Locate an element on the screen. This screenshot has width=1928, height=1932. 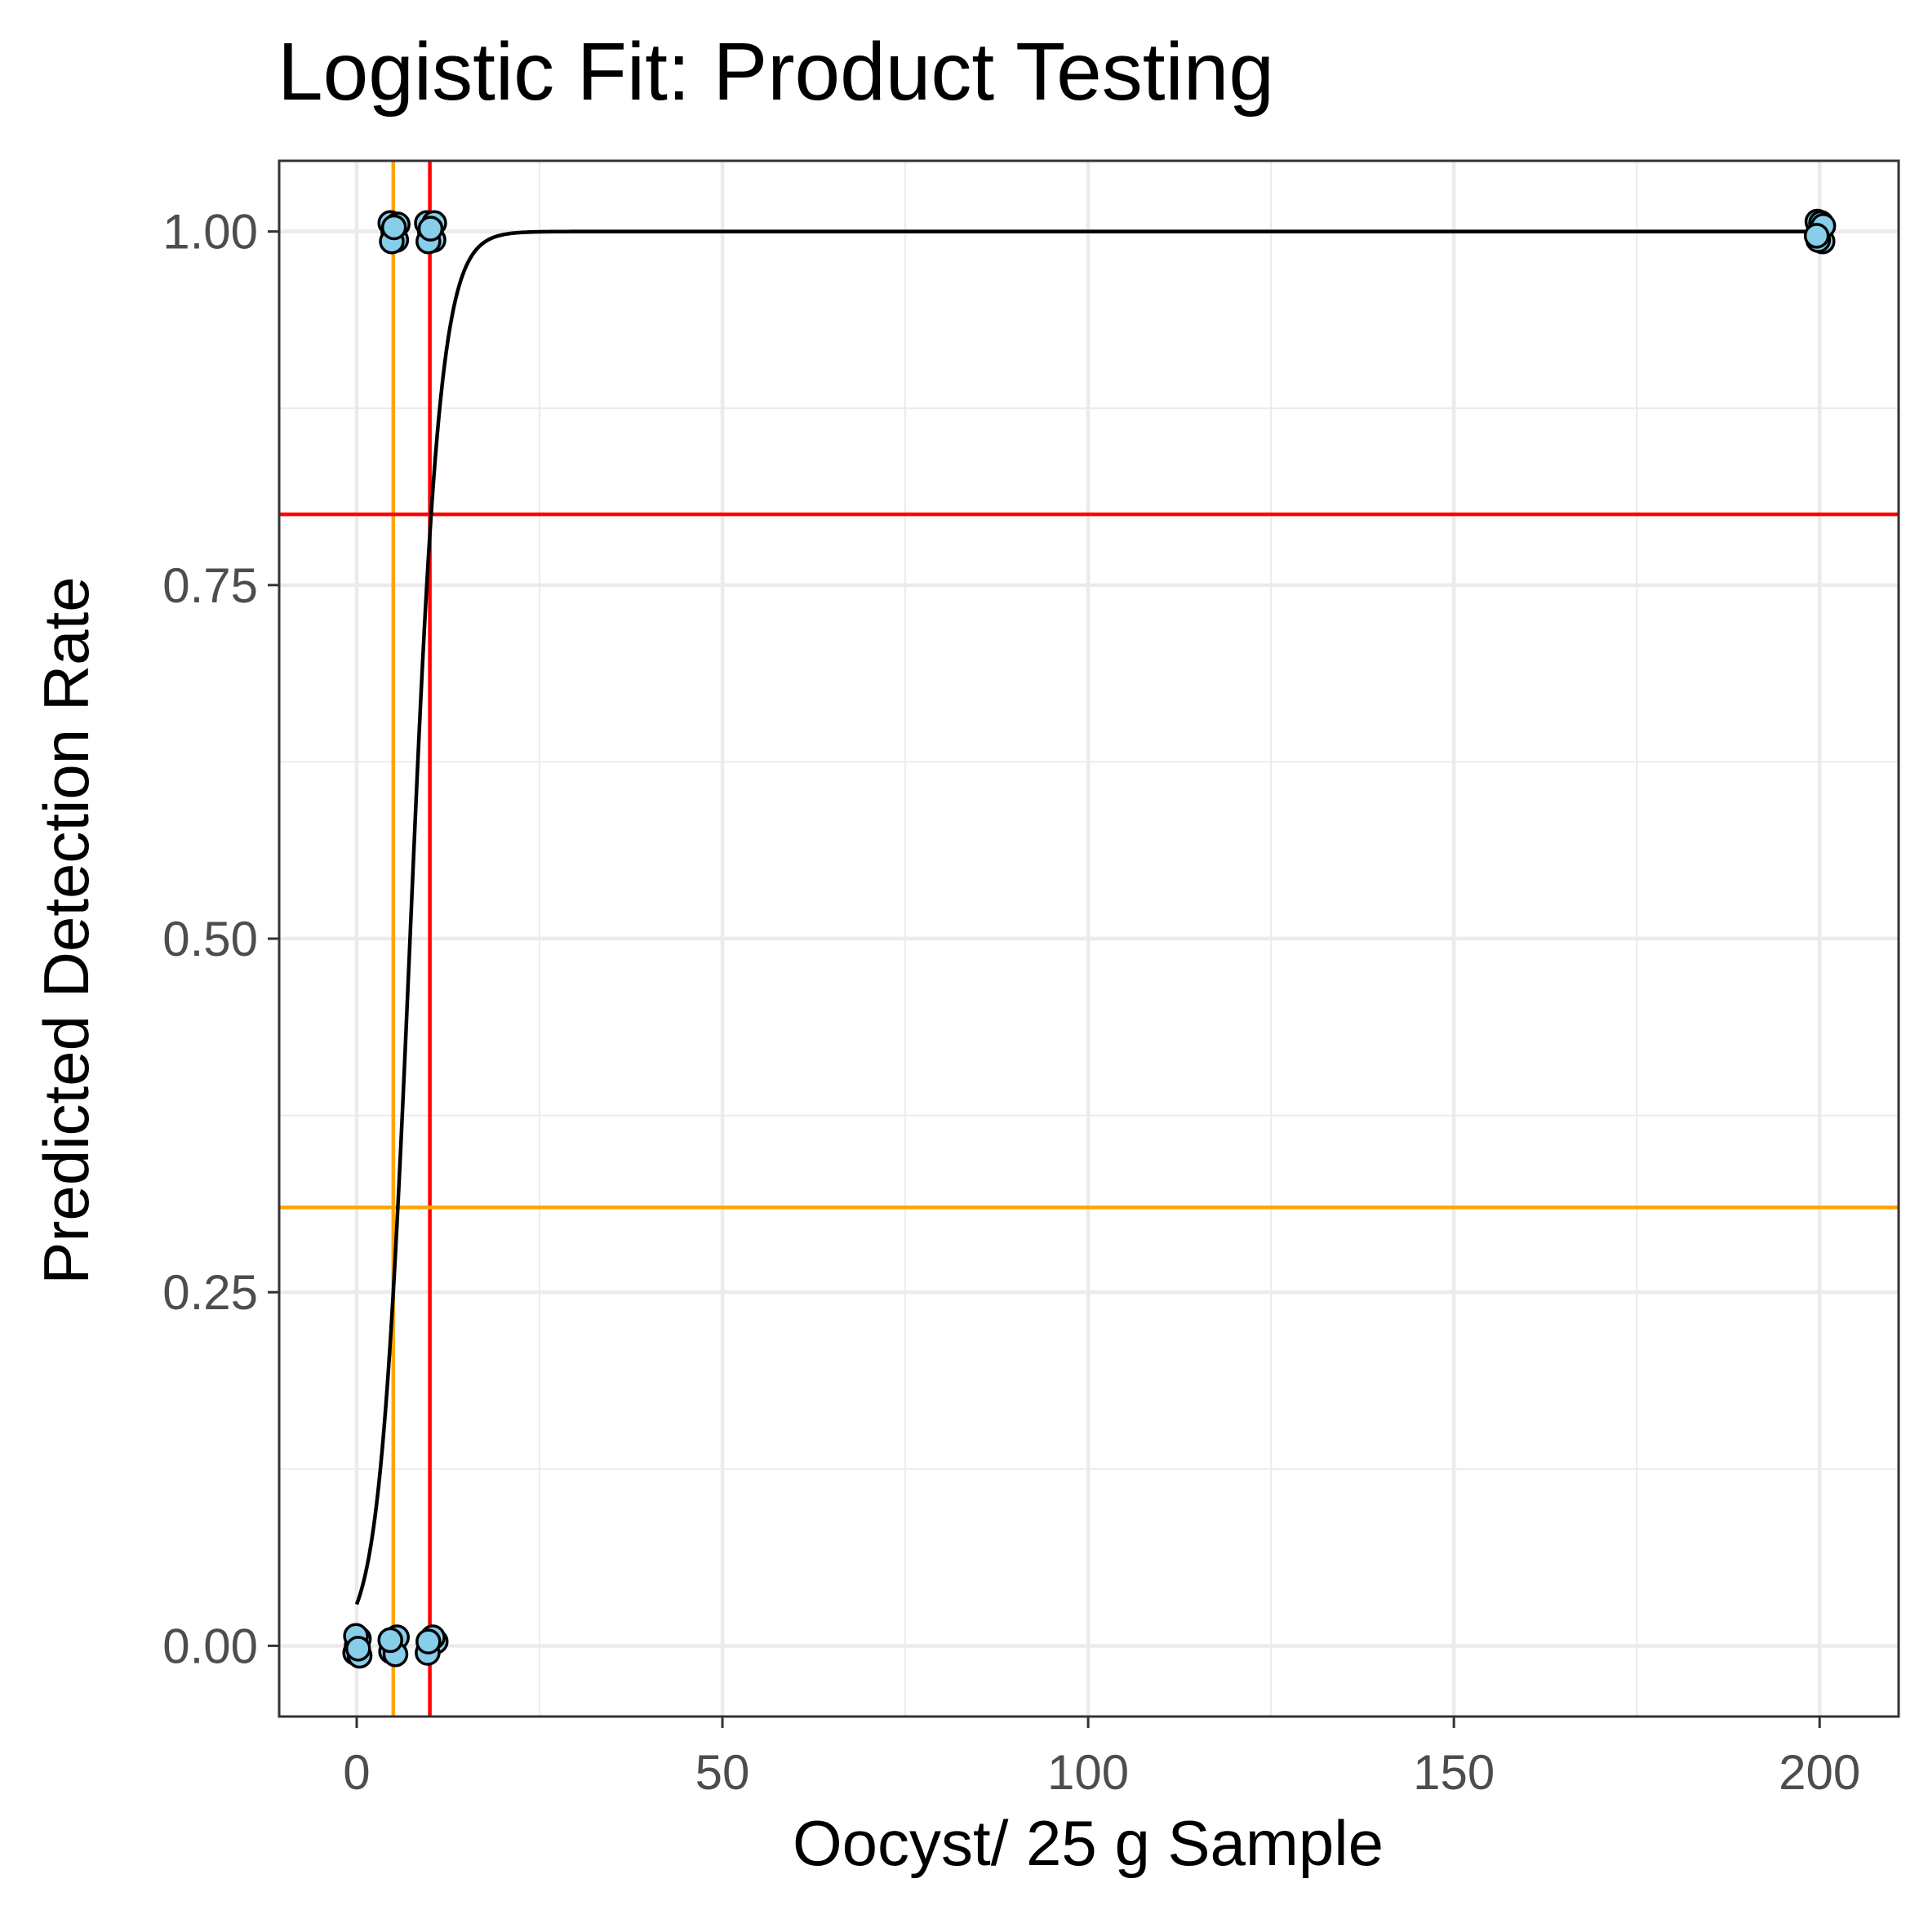
x-tick-label: 0 is located at coordinates (357, 1772).